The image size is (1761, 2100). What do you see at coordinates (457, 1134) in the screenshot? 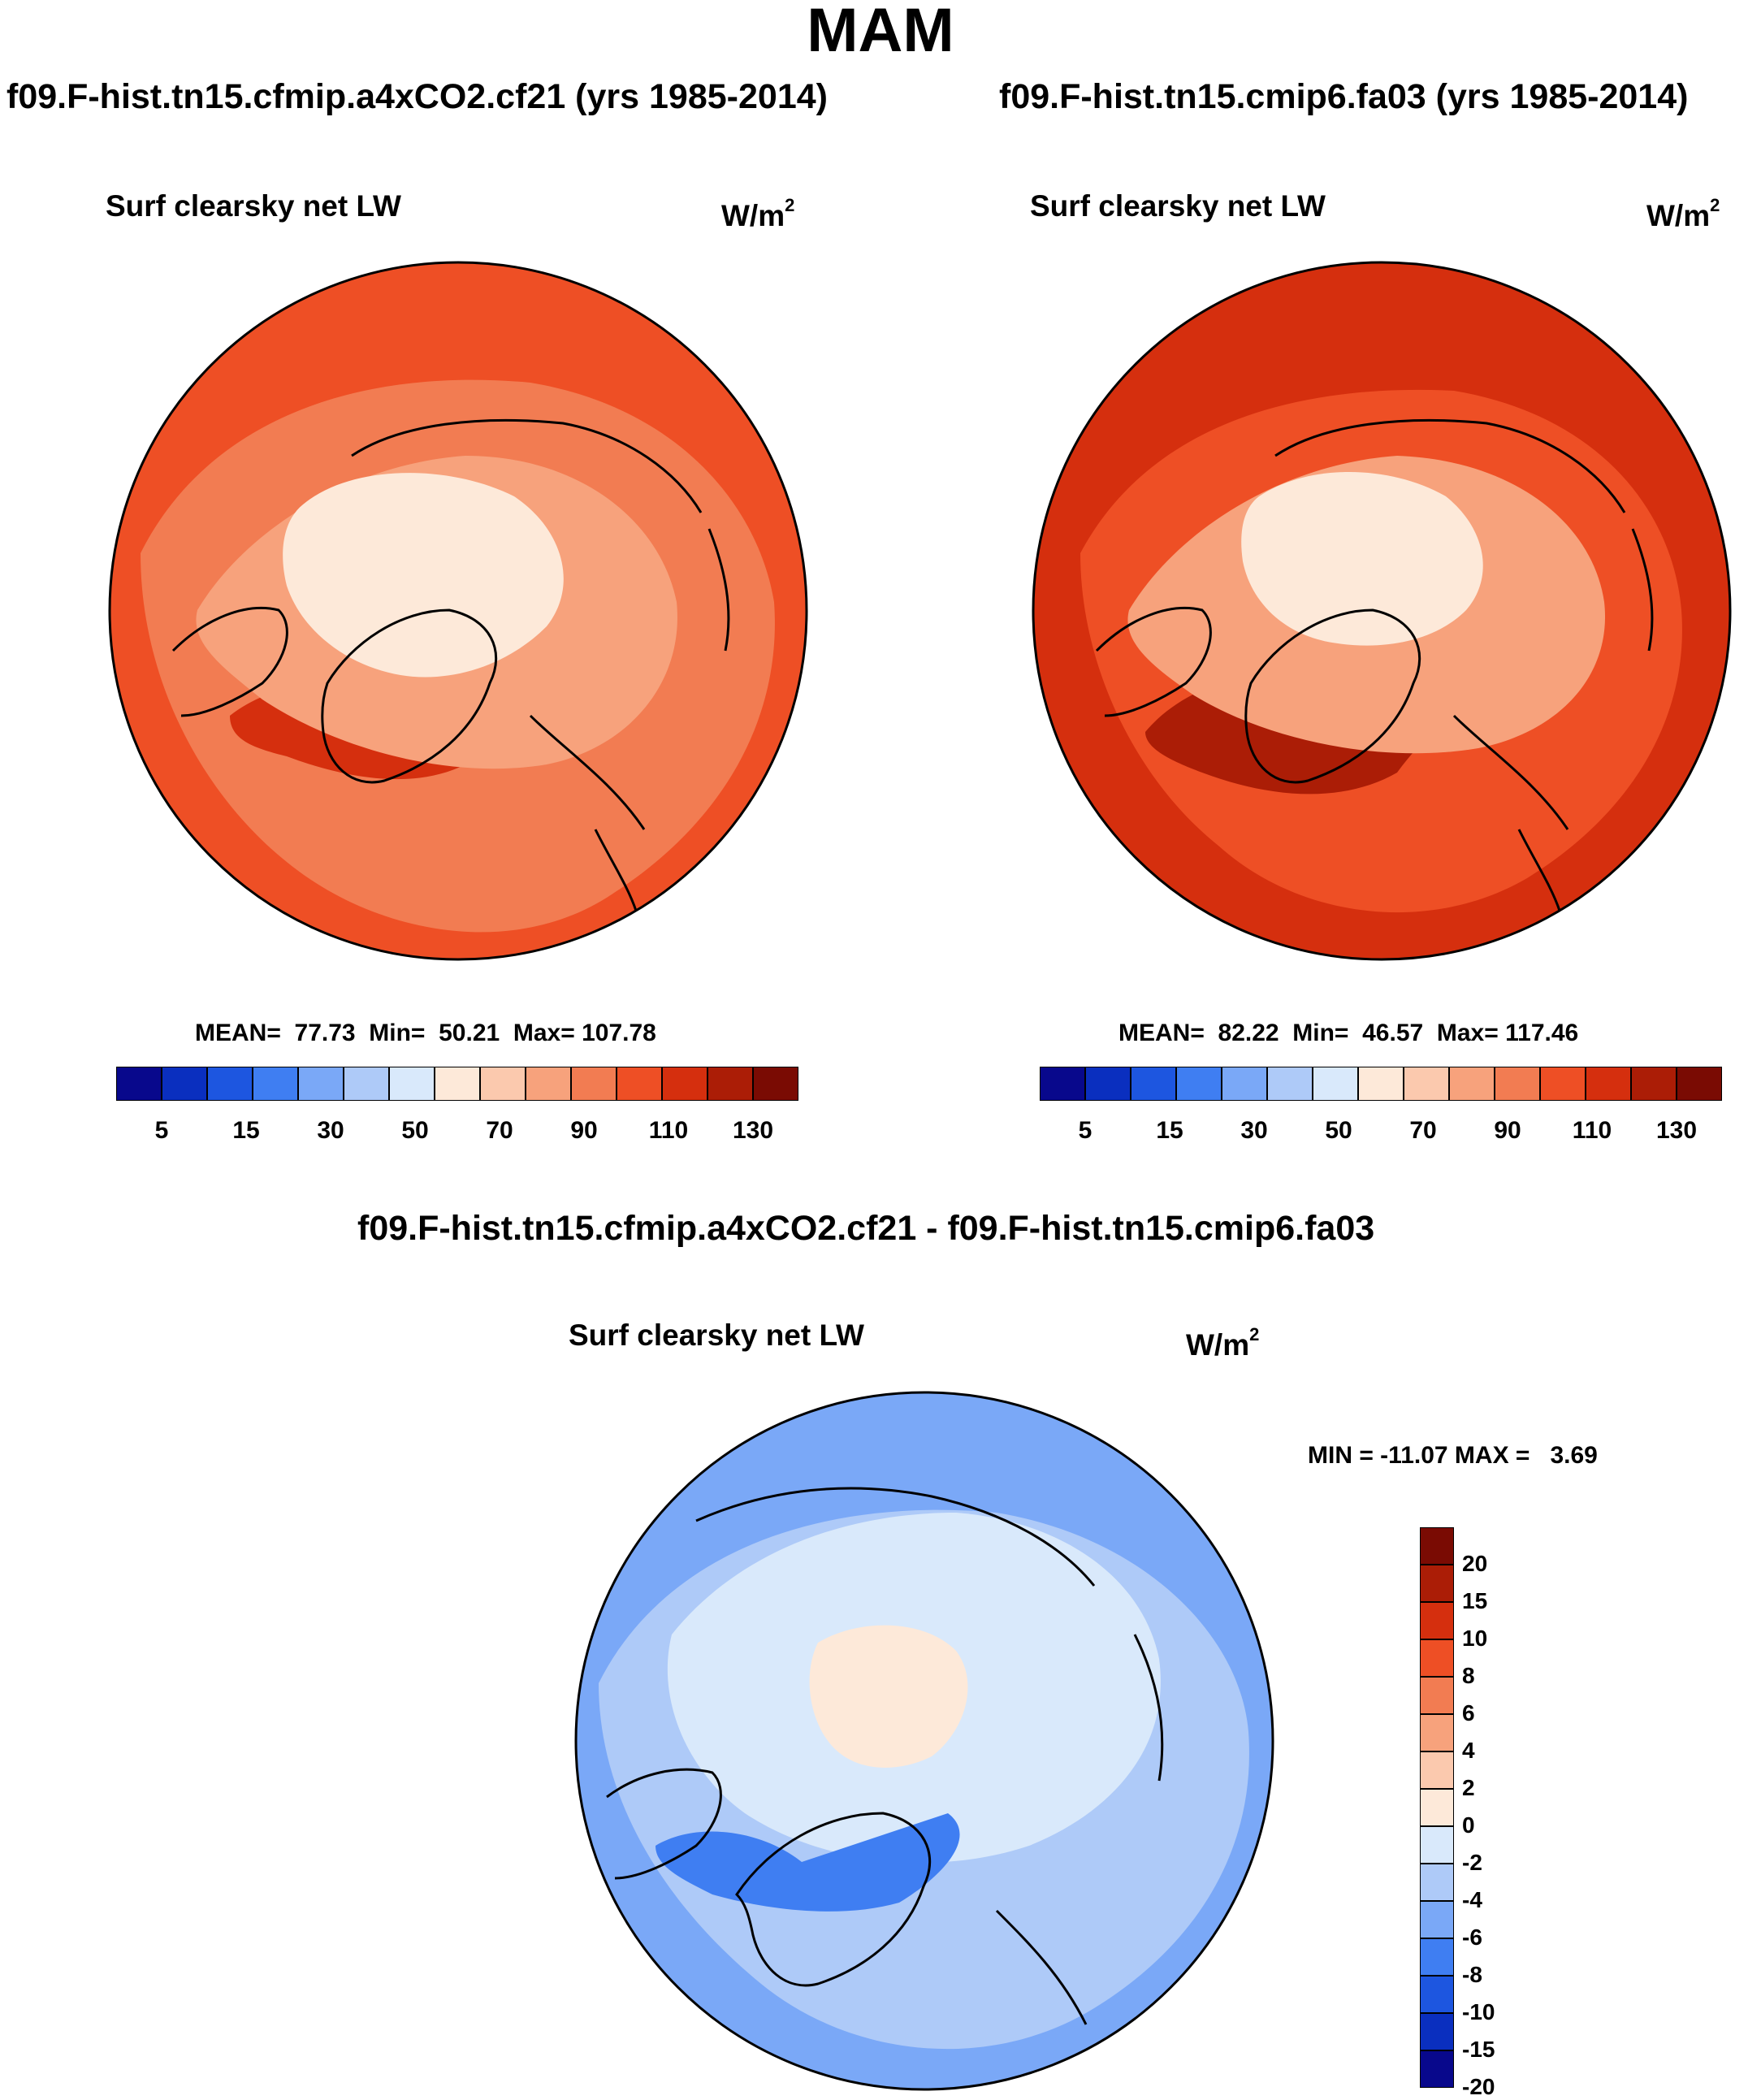
I see `panel1-colorbar-labels: 5 15 30 50 70 90 110 130` at bounding box center [457, 1134].